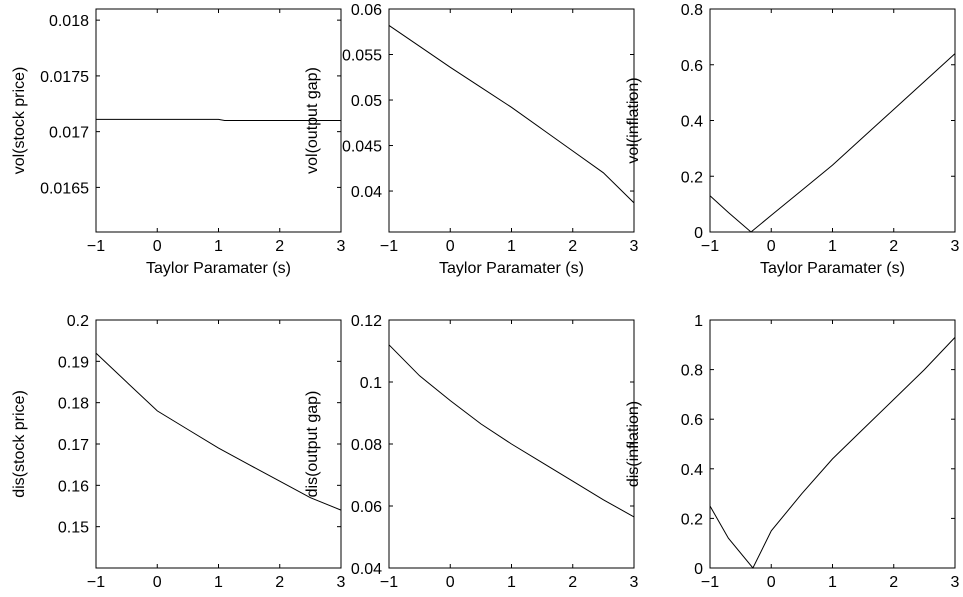  What do you see at coordinates (73, 445) in the screenshot?
I see `y-tick-label: 0.17` at bounding box center [73, 445].